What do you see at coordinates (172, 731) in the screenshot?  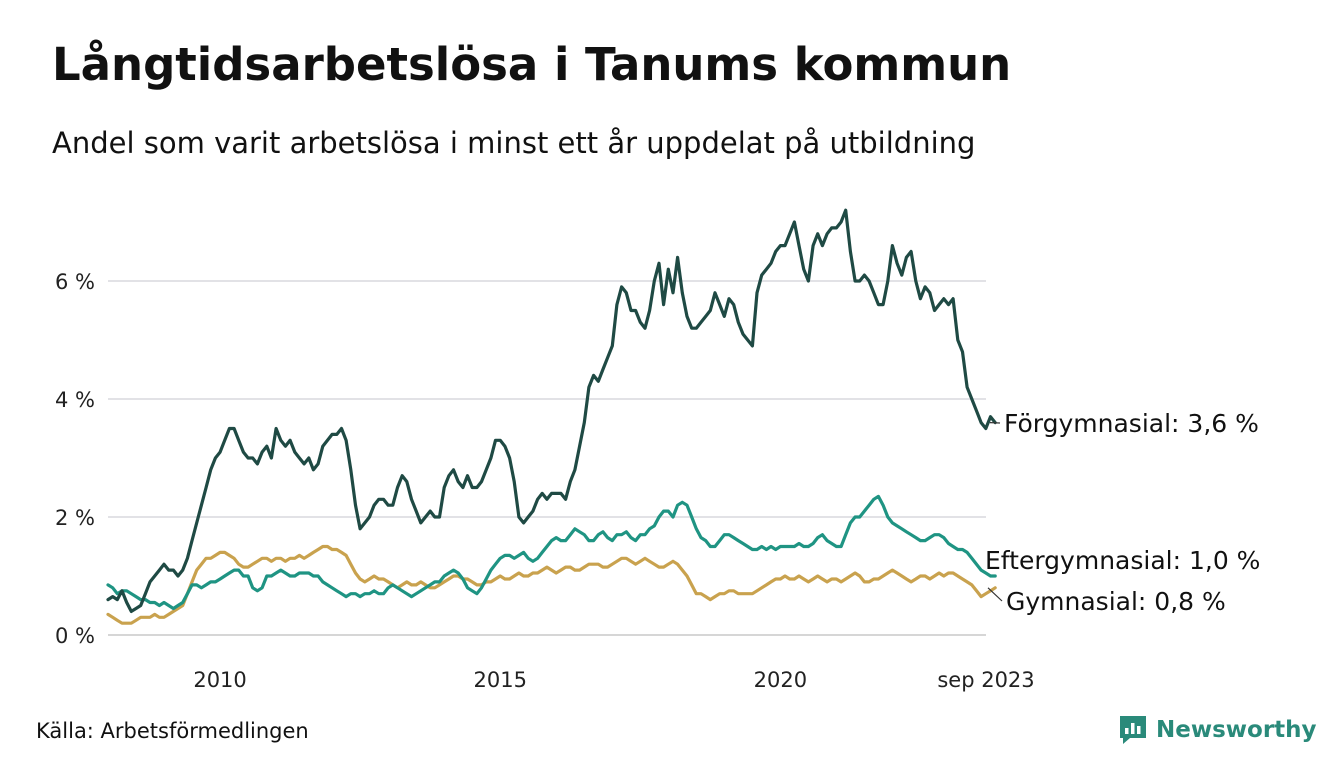 I see `source-note: Källa: Arbetsförmedlingen` at bounding box center [172, 731].